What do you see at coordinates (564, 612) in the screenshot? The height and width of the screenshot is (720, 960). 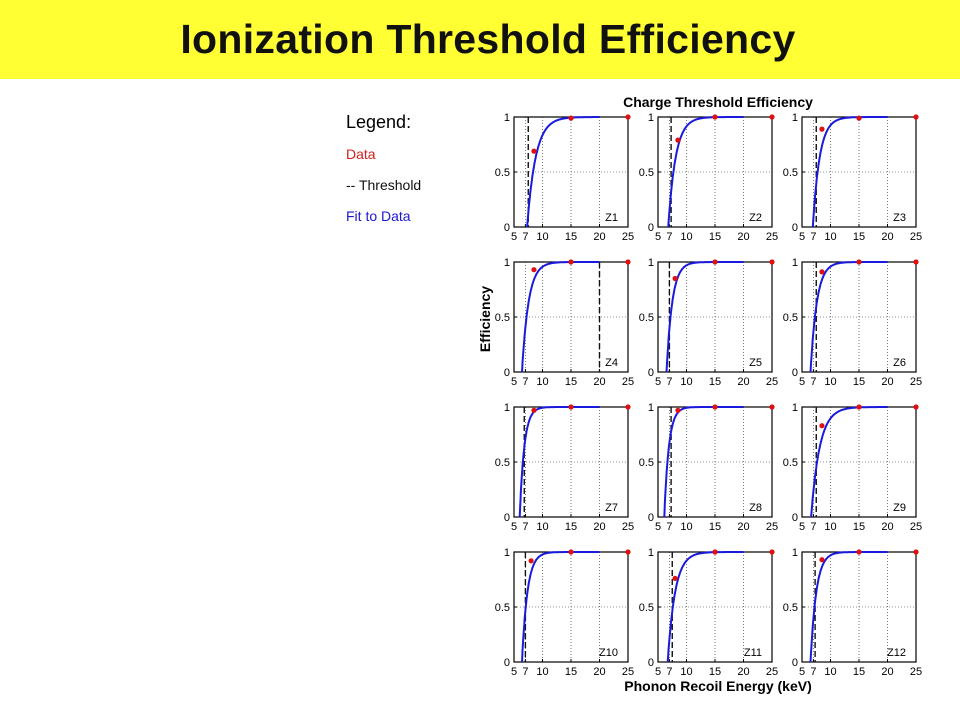 I see `panel-z10: 5 7 10 15 20 25 0 0.5 1 Z10` at bounding box center [564, 612].